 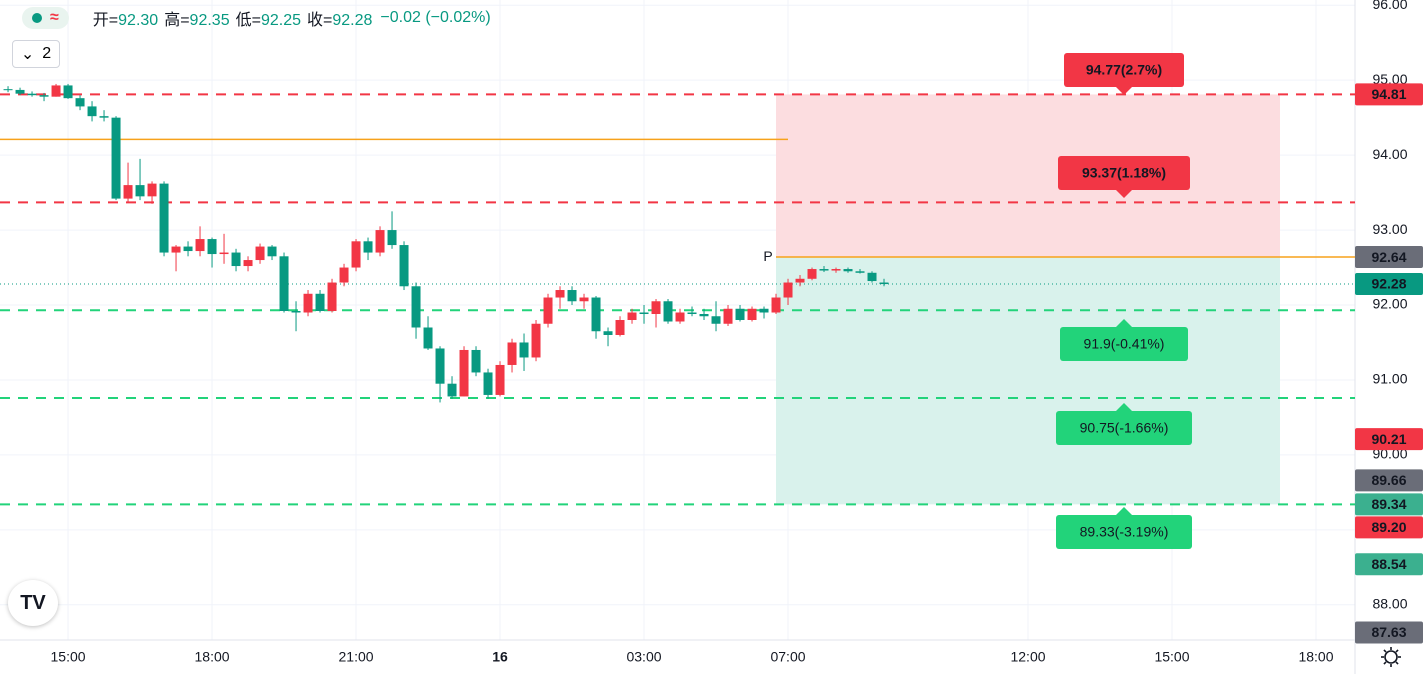 I want to click on interval-button: ⌄ 2, so click(x=36, y=54).